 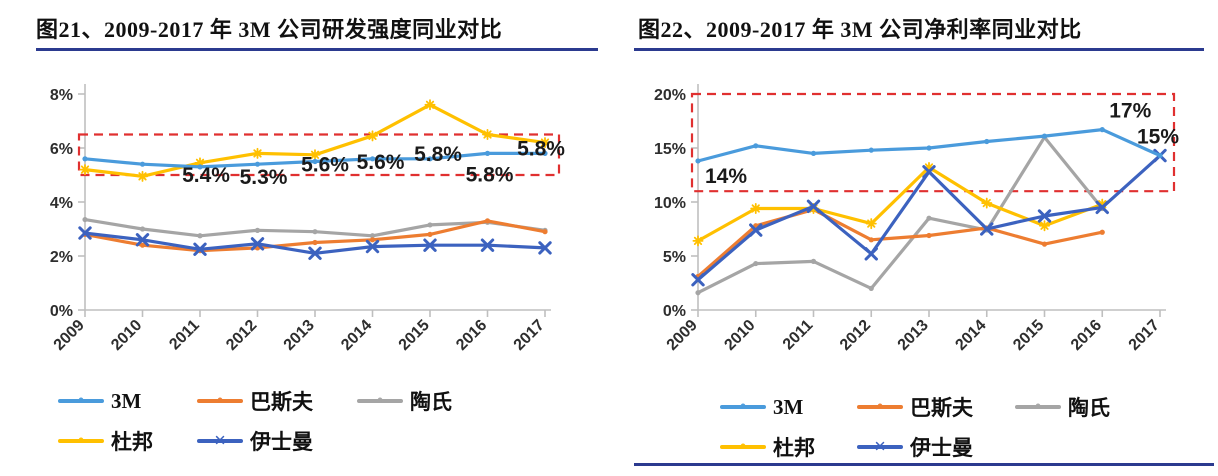 What do you see at coordinates (860, 29) in the screenshot?
I see `figure-22-title: 图22、2009-2017 年 3M 公司净利率同业对比` at bounding box center [860, 29].